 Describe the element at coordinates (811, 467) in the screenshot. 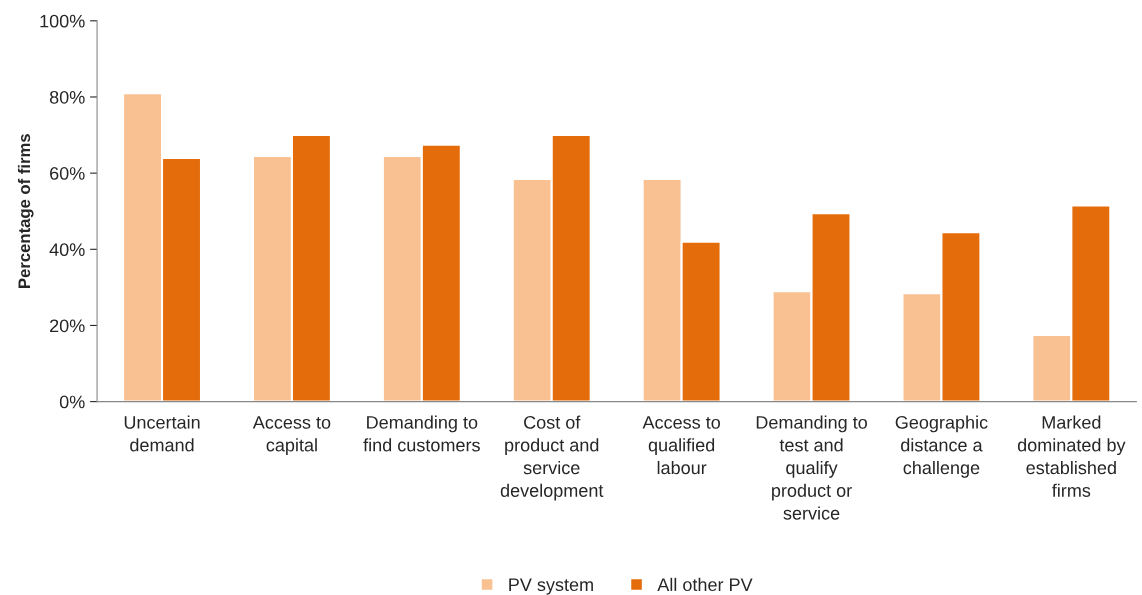

I see `x-tick-label: Demanding to test and qualify product or service` at that location.